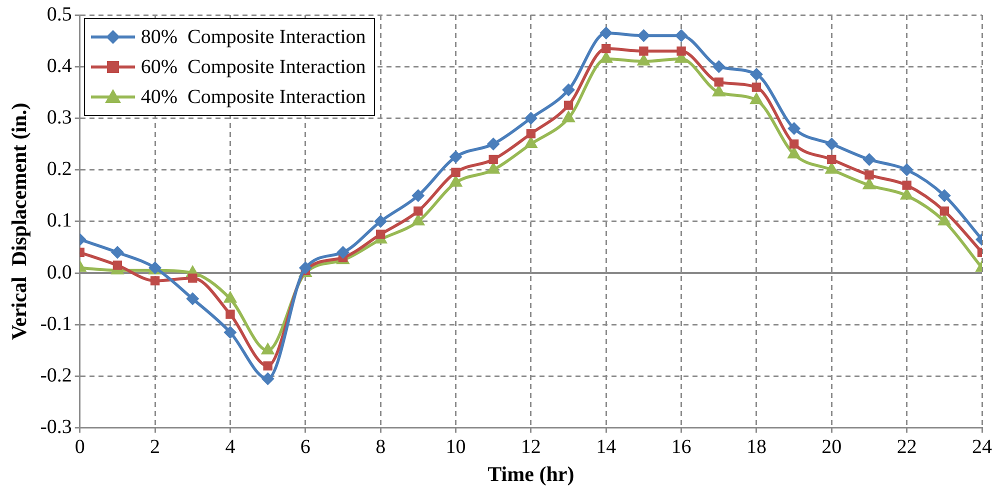 This screenshot has height=490, width=996. Describe the element at coordinates (832, 447) in the screenshot. I see `x-tick-label: 20` at that location.